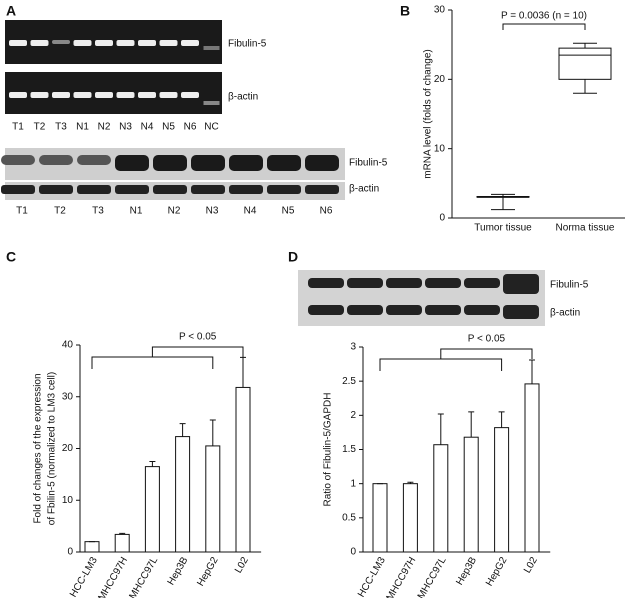 The image size is (633, 598). I want to click on x-tick-label: Tumor tissue, so click(503, 228).